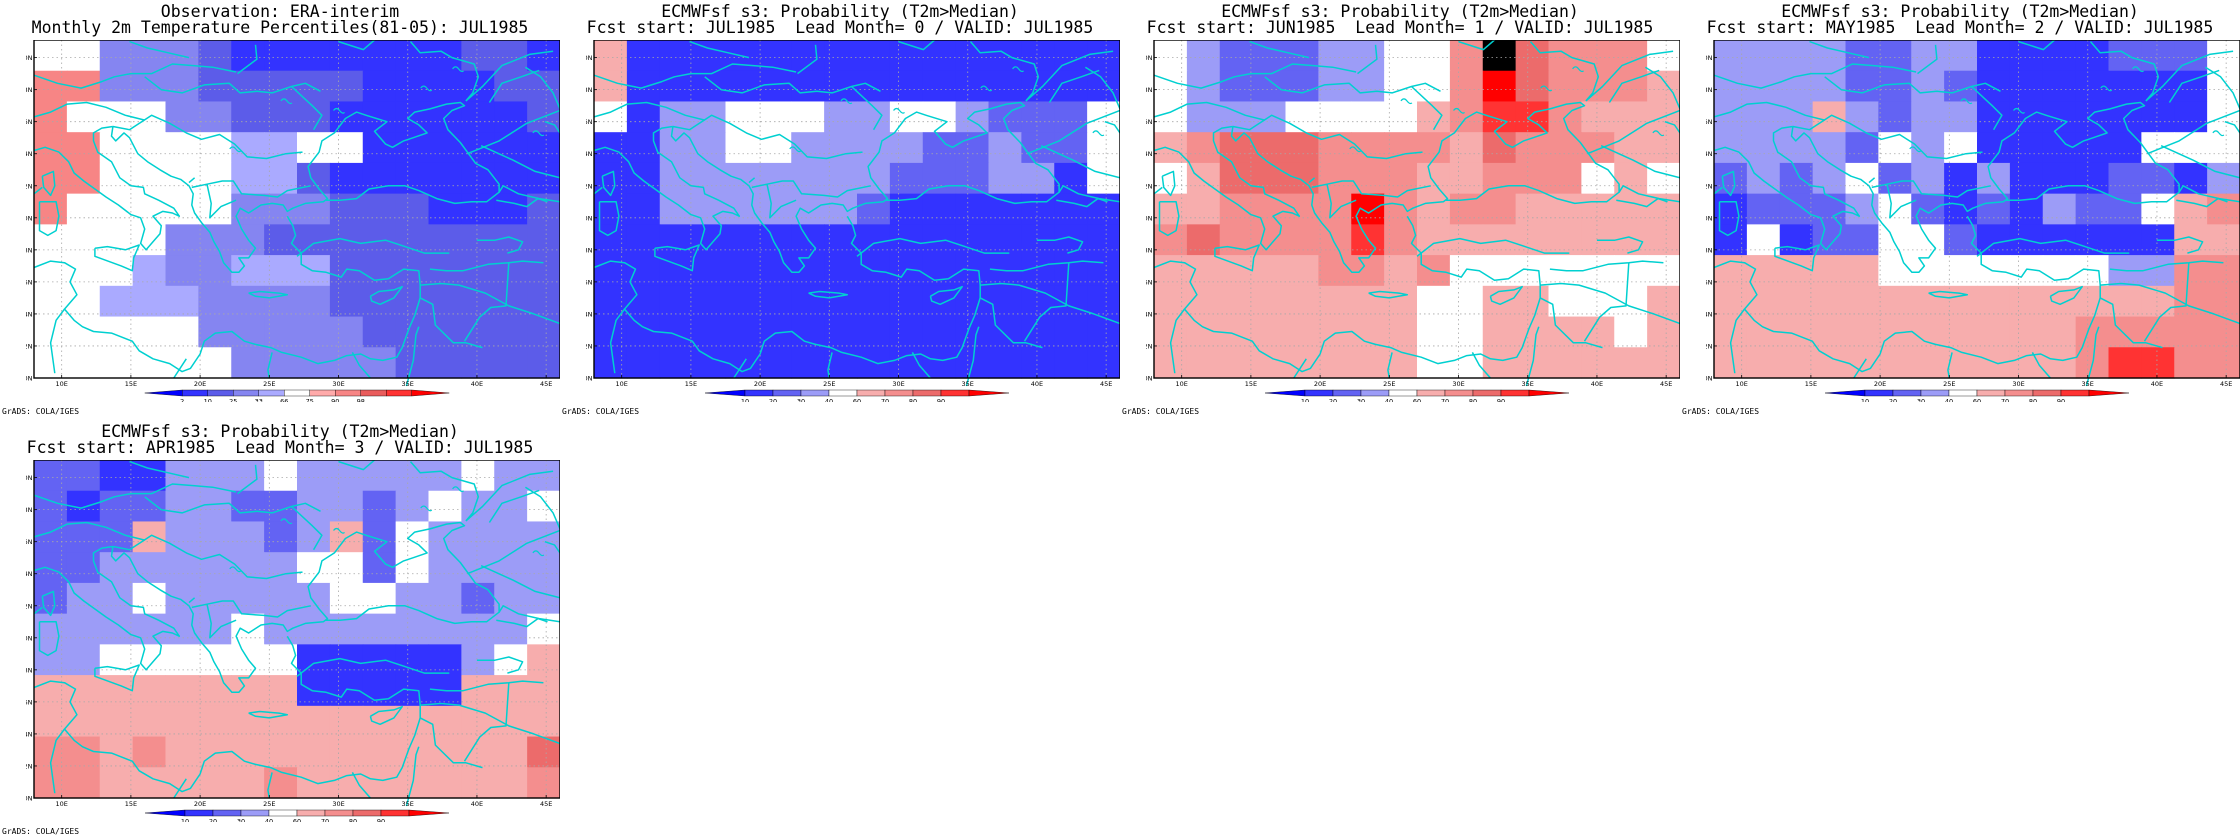 Image resolution: width=2240 pixels, height=840 pixels. What do you see at coordinates (589, 379) in the screenshot?
I see `lat-tick-label: 30N` at bounding box center [589, 379].